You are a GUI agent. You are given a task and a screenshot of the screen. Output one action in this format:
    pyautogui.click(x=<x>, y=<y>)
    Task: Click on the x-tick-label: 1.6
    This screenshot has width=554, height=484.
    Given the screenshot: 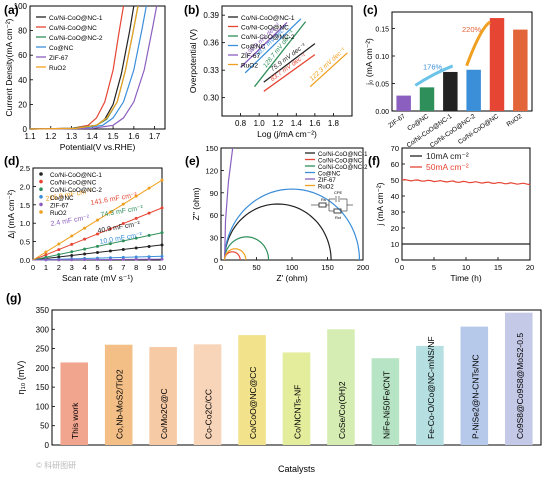 What is the action you would take?
    pyautogui.click(x=134, y=136)
    